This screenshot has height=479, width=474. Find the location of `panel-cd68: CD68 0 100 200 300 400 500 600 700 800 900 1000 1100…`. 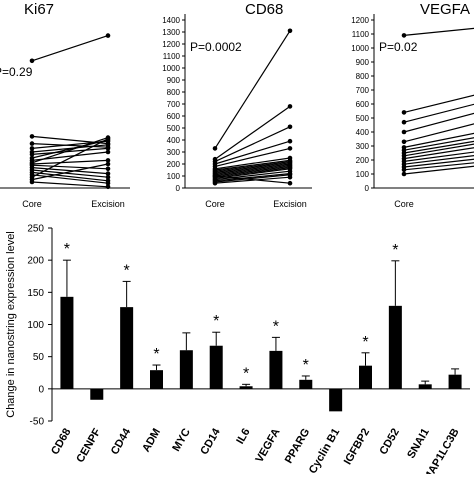

panel-cd68: CD68 0 100 200 300 400 500 600 700 800 900 1000 1100… is located at coordinates (237, 105).